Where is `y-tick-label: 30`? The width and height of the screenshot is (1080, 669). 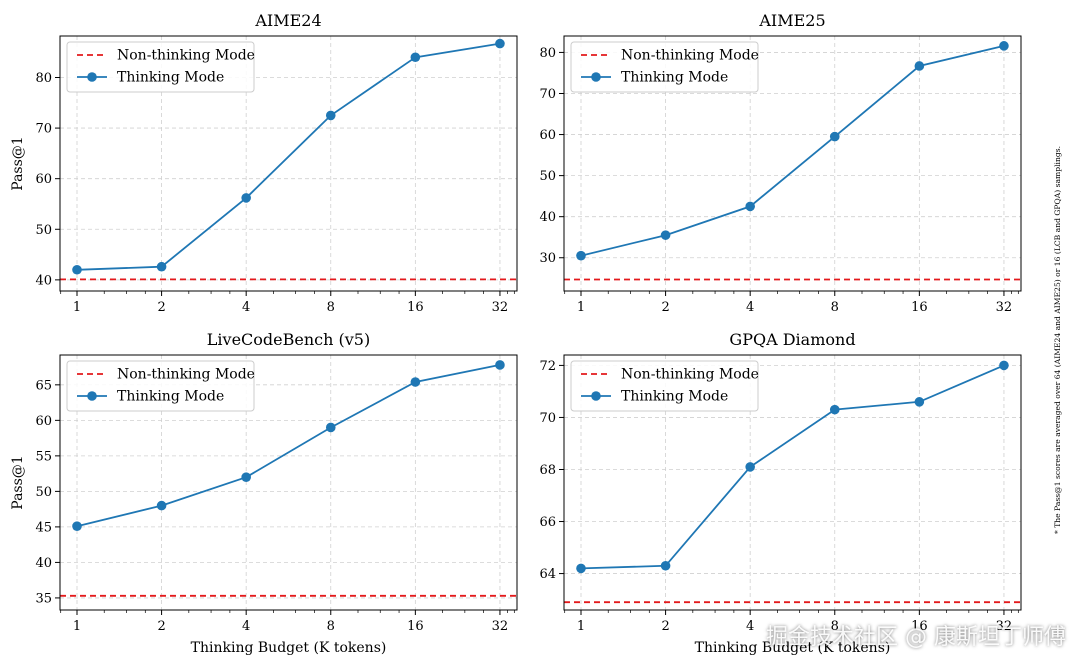 y-tick-label: 30 is located at coordinates (547, 258).